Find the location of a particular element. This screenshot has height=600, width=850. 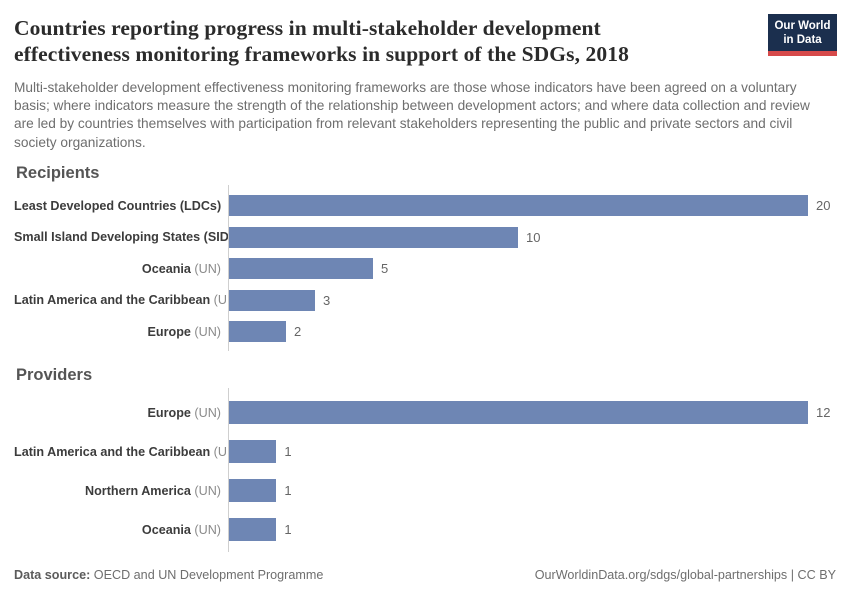

bar-row: Oceania (UN) 1 is located at coordinates (425, 529).